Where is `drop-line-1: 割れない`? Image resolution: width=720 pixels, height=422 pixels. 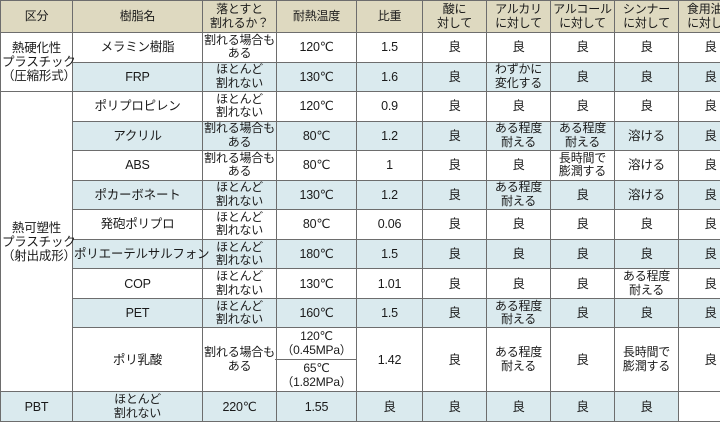 drop-line-1: 割れない is located at coordinates (239, 259).